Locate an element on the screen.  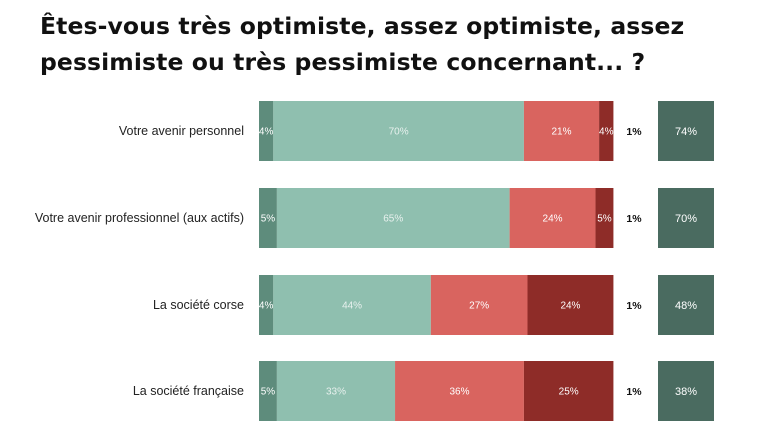
data-label: 36% is located at coordinates (459, 392).